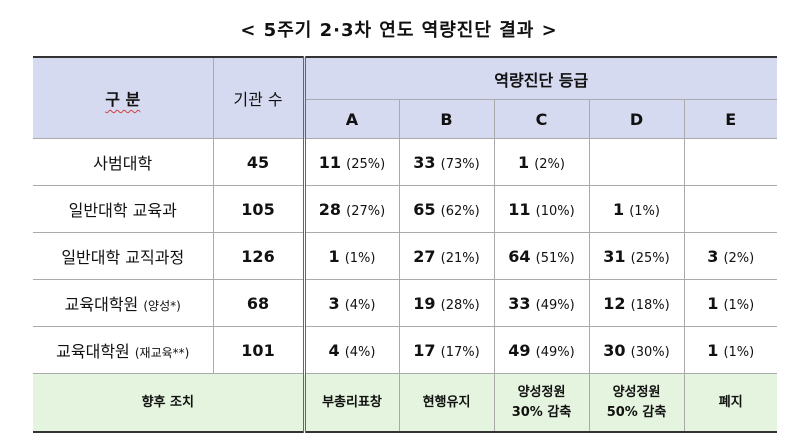 This screenshot has height=444, width=798. I want to click on row-category: 일반대학 교육과, so click(123, 209).